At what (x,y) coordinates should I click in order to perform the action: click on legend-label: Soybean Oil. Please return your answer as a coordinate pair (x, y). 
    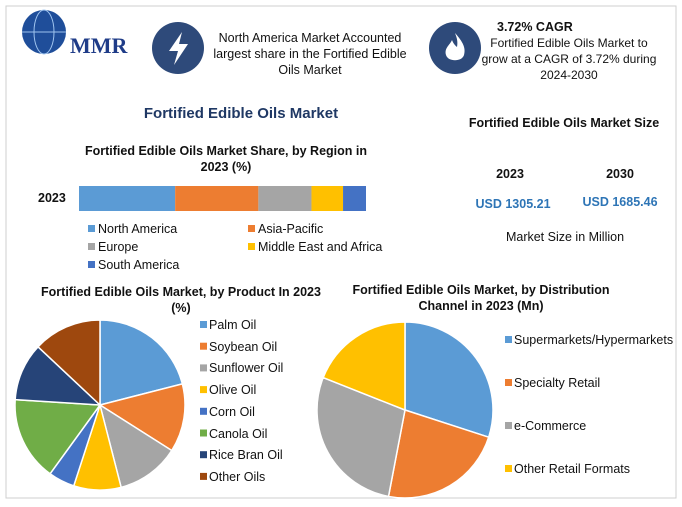
    Looking at the image, I should click on (243, 346).